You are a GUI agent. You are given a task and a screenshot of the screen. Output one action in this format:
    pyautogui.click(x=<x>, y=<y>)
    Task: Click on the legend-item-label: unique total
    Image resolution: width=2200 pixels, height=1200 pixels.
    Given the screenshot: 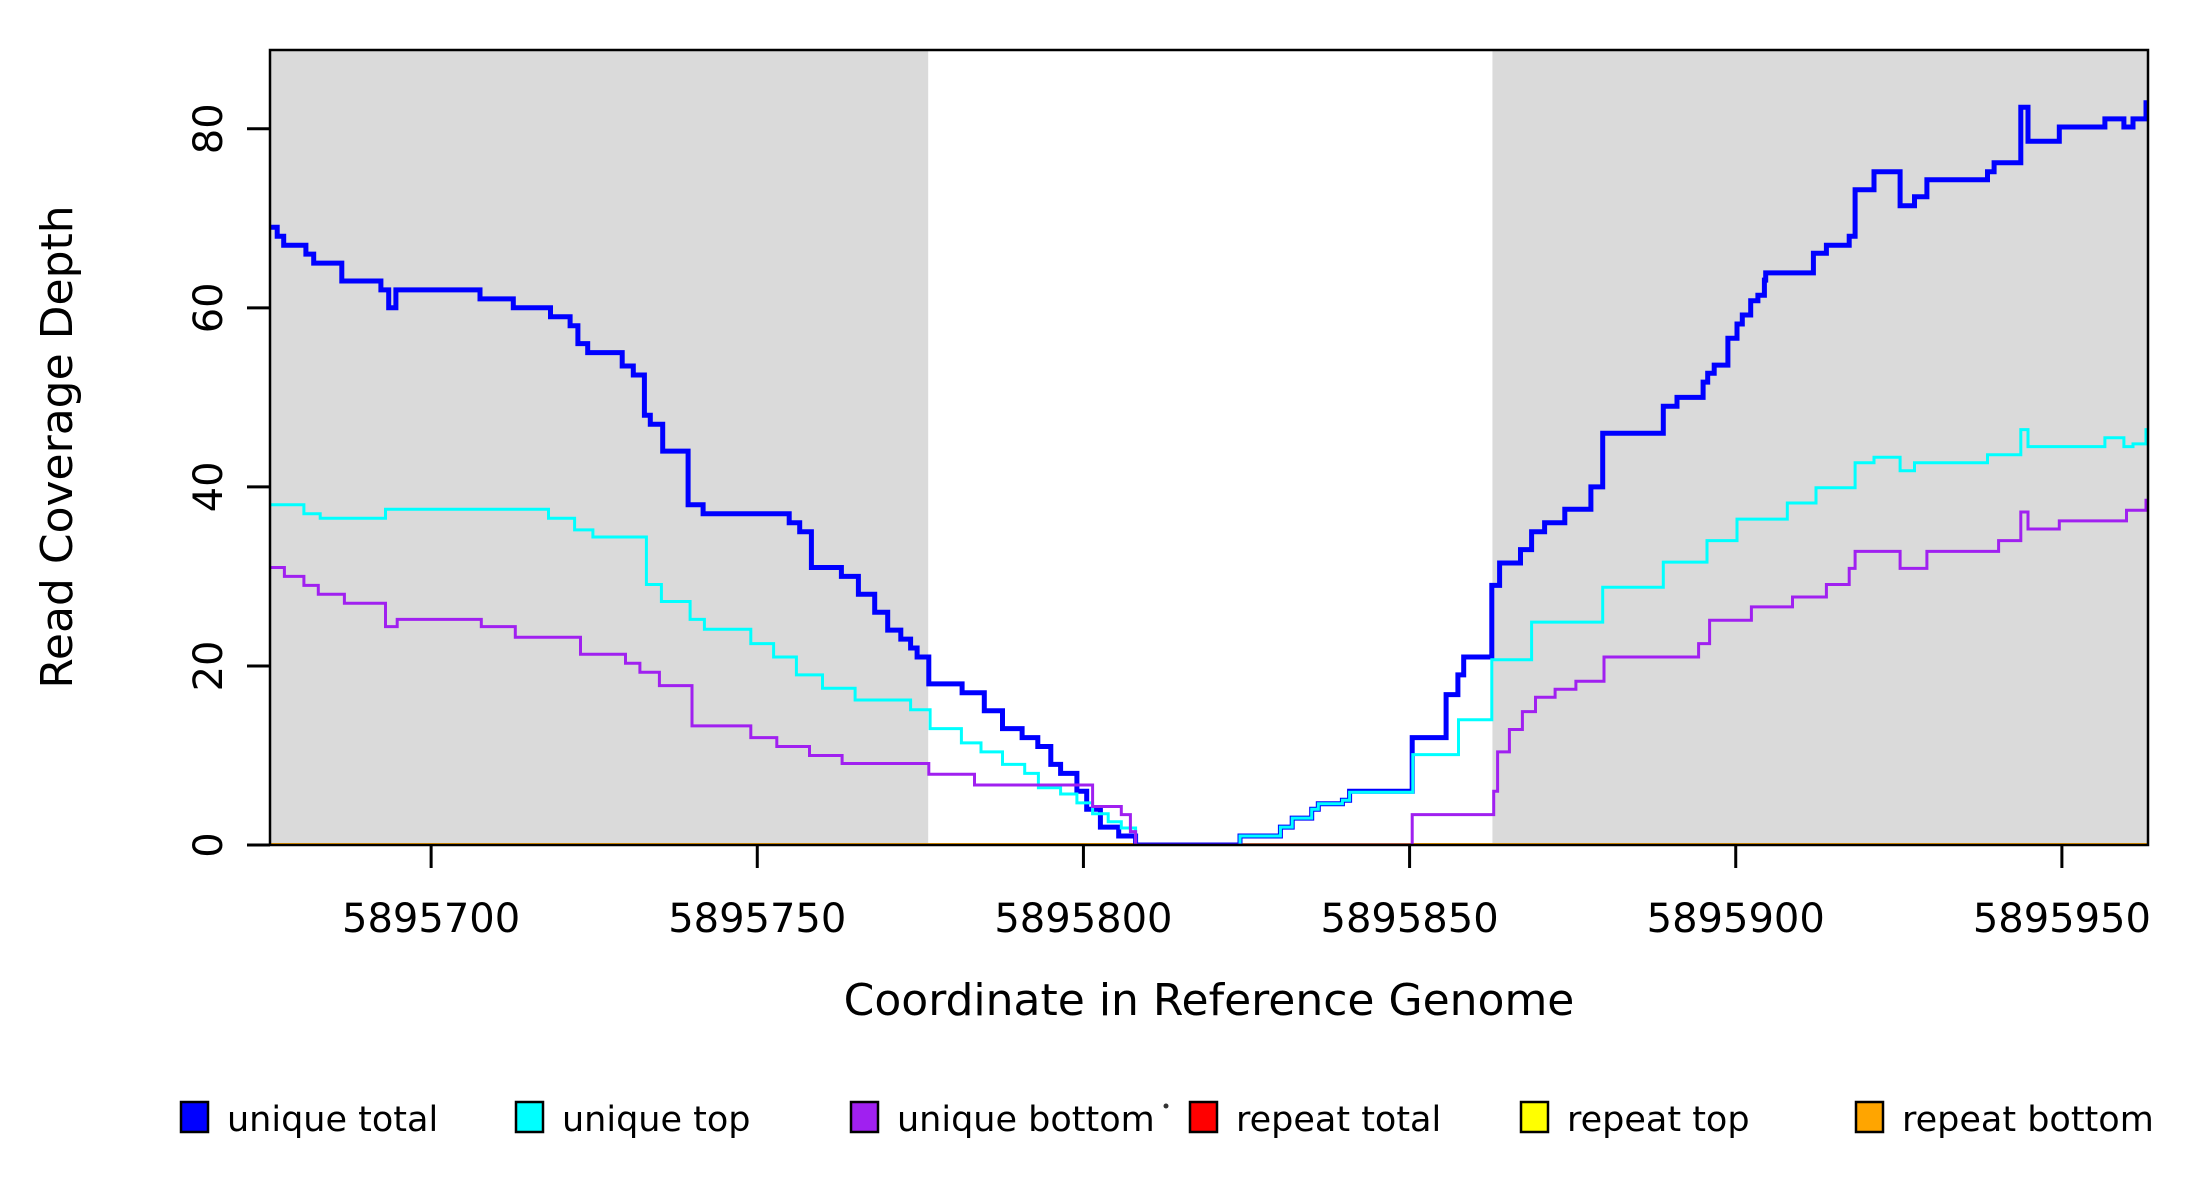 What is the action you would take?
    pyautogui.click(x=332, y=1120)
    